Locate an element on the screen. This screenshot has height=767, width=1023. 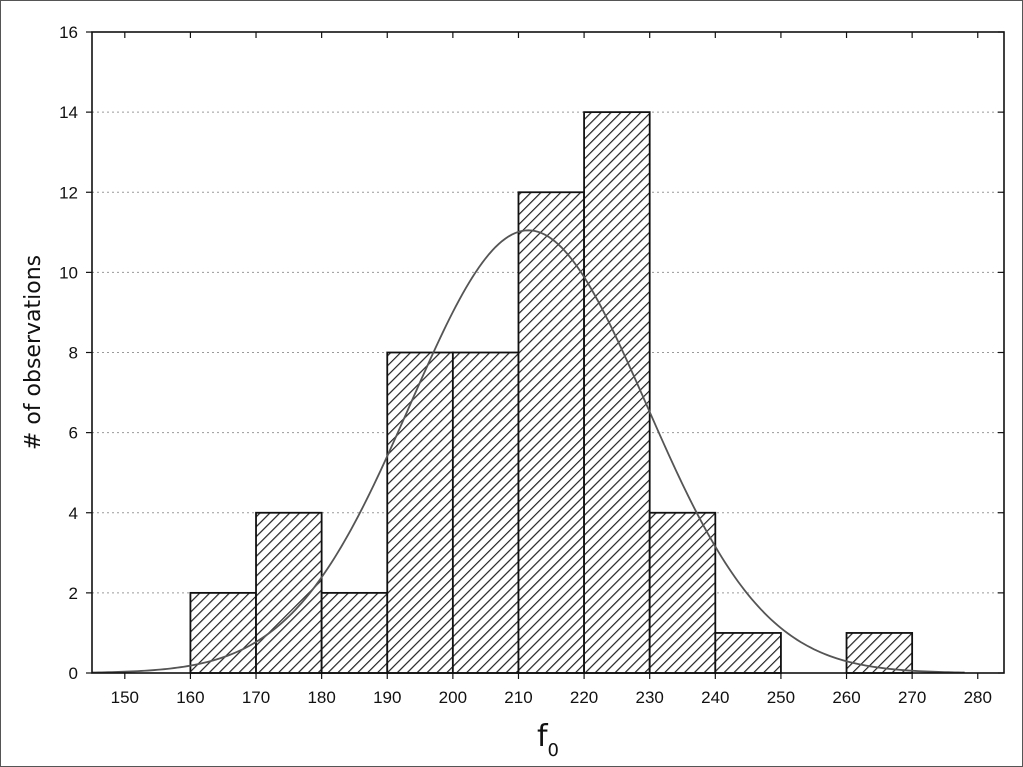
x-tick-label: 270 is located at coordinates (912, 697).